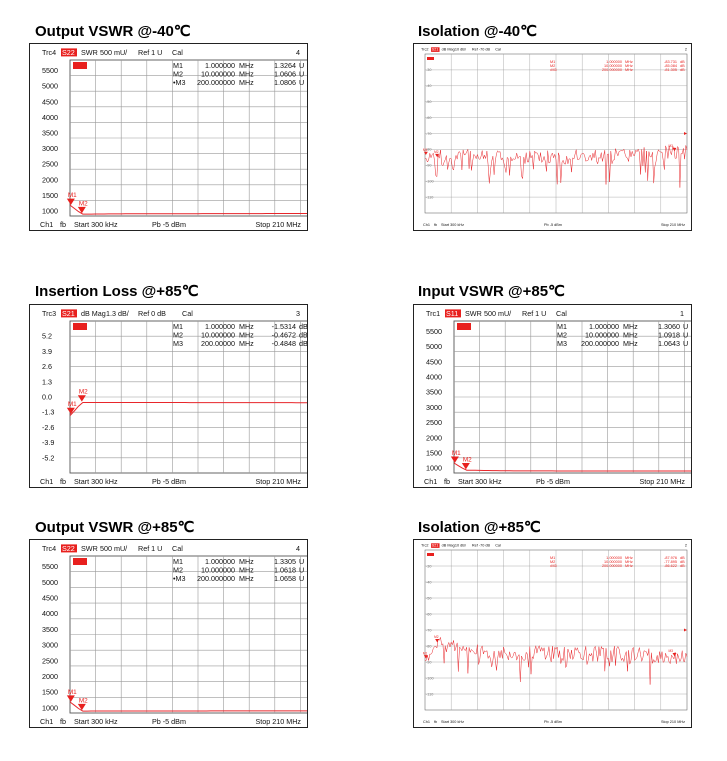 The image size is (727, 761). What do you see at coordinates (429, 70) in the screenshot?
I see `y-tick-label: -30` at bounding box center [429, 70].